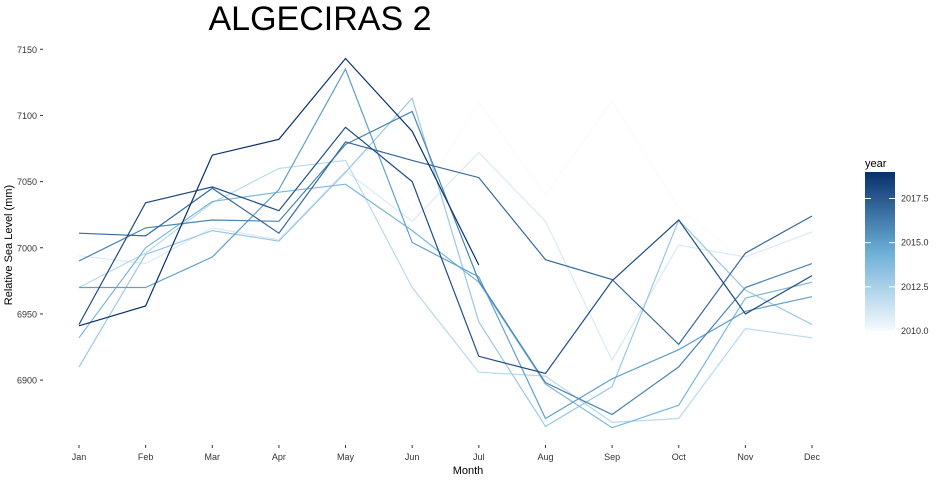  What do you see at coordinates (880, 251) in the screenshot?
I see `colorbar` at bounding box center [880, 251].